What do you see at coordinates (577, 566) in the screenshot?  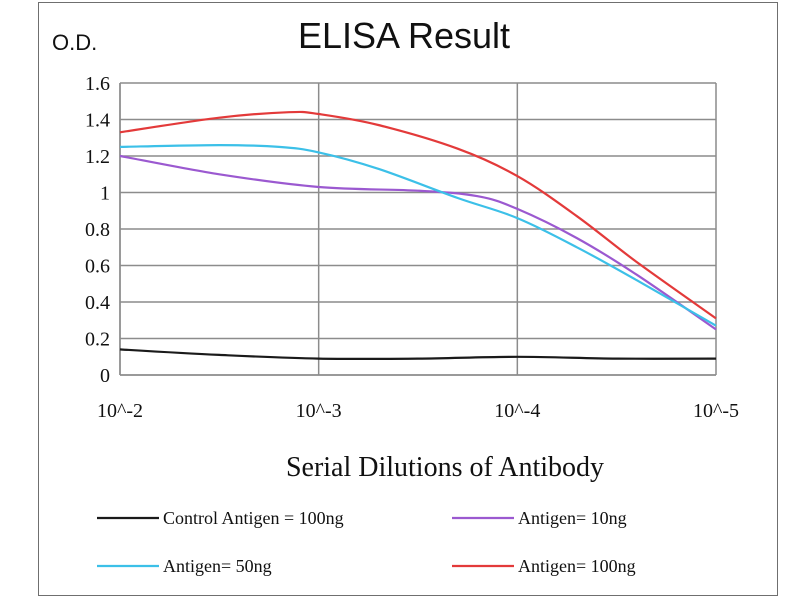 I see `legend-label: Antigen= 100ng` at bounding box center [577, 566].